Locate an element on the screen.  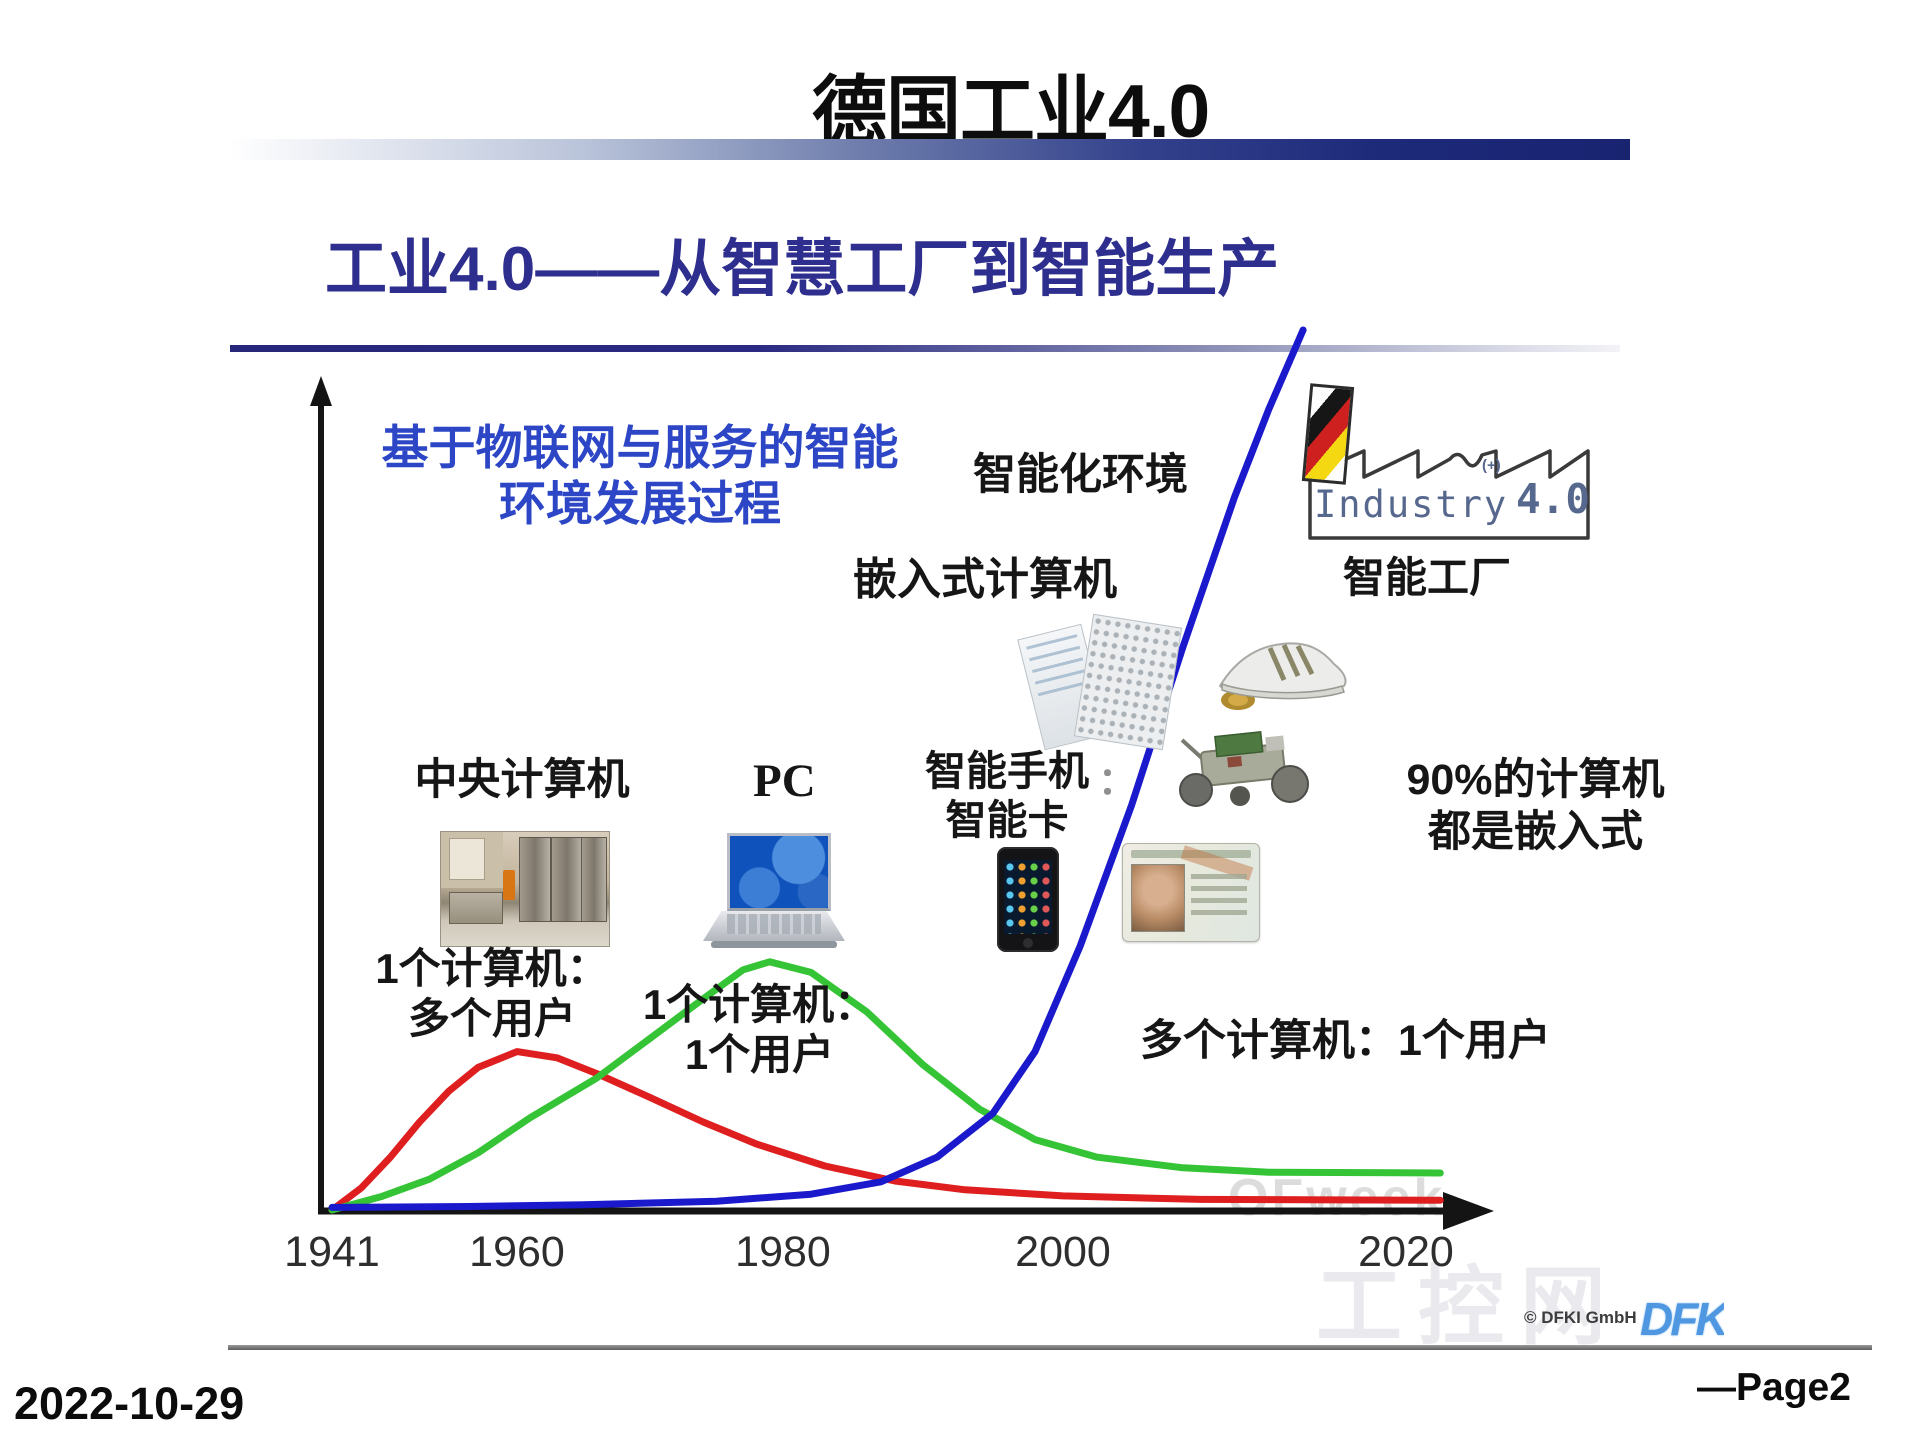
footer-date: 2022-10-29 is located at coordinates (129, 1403).